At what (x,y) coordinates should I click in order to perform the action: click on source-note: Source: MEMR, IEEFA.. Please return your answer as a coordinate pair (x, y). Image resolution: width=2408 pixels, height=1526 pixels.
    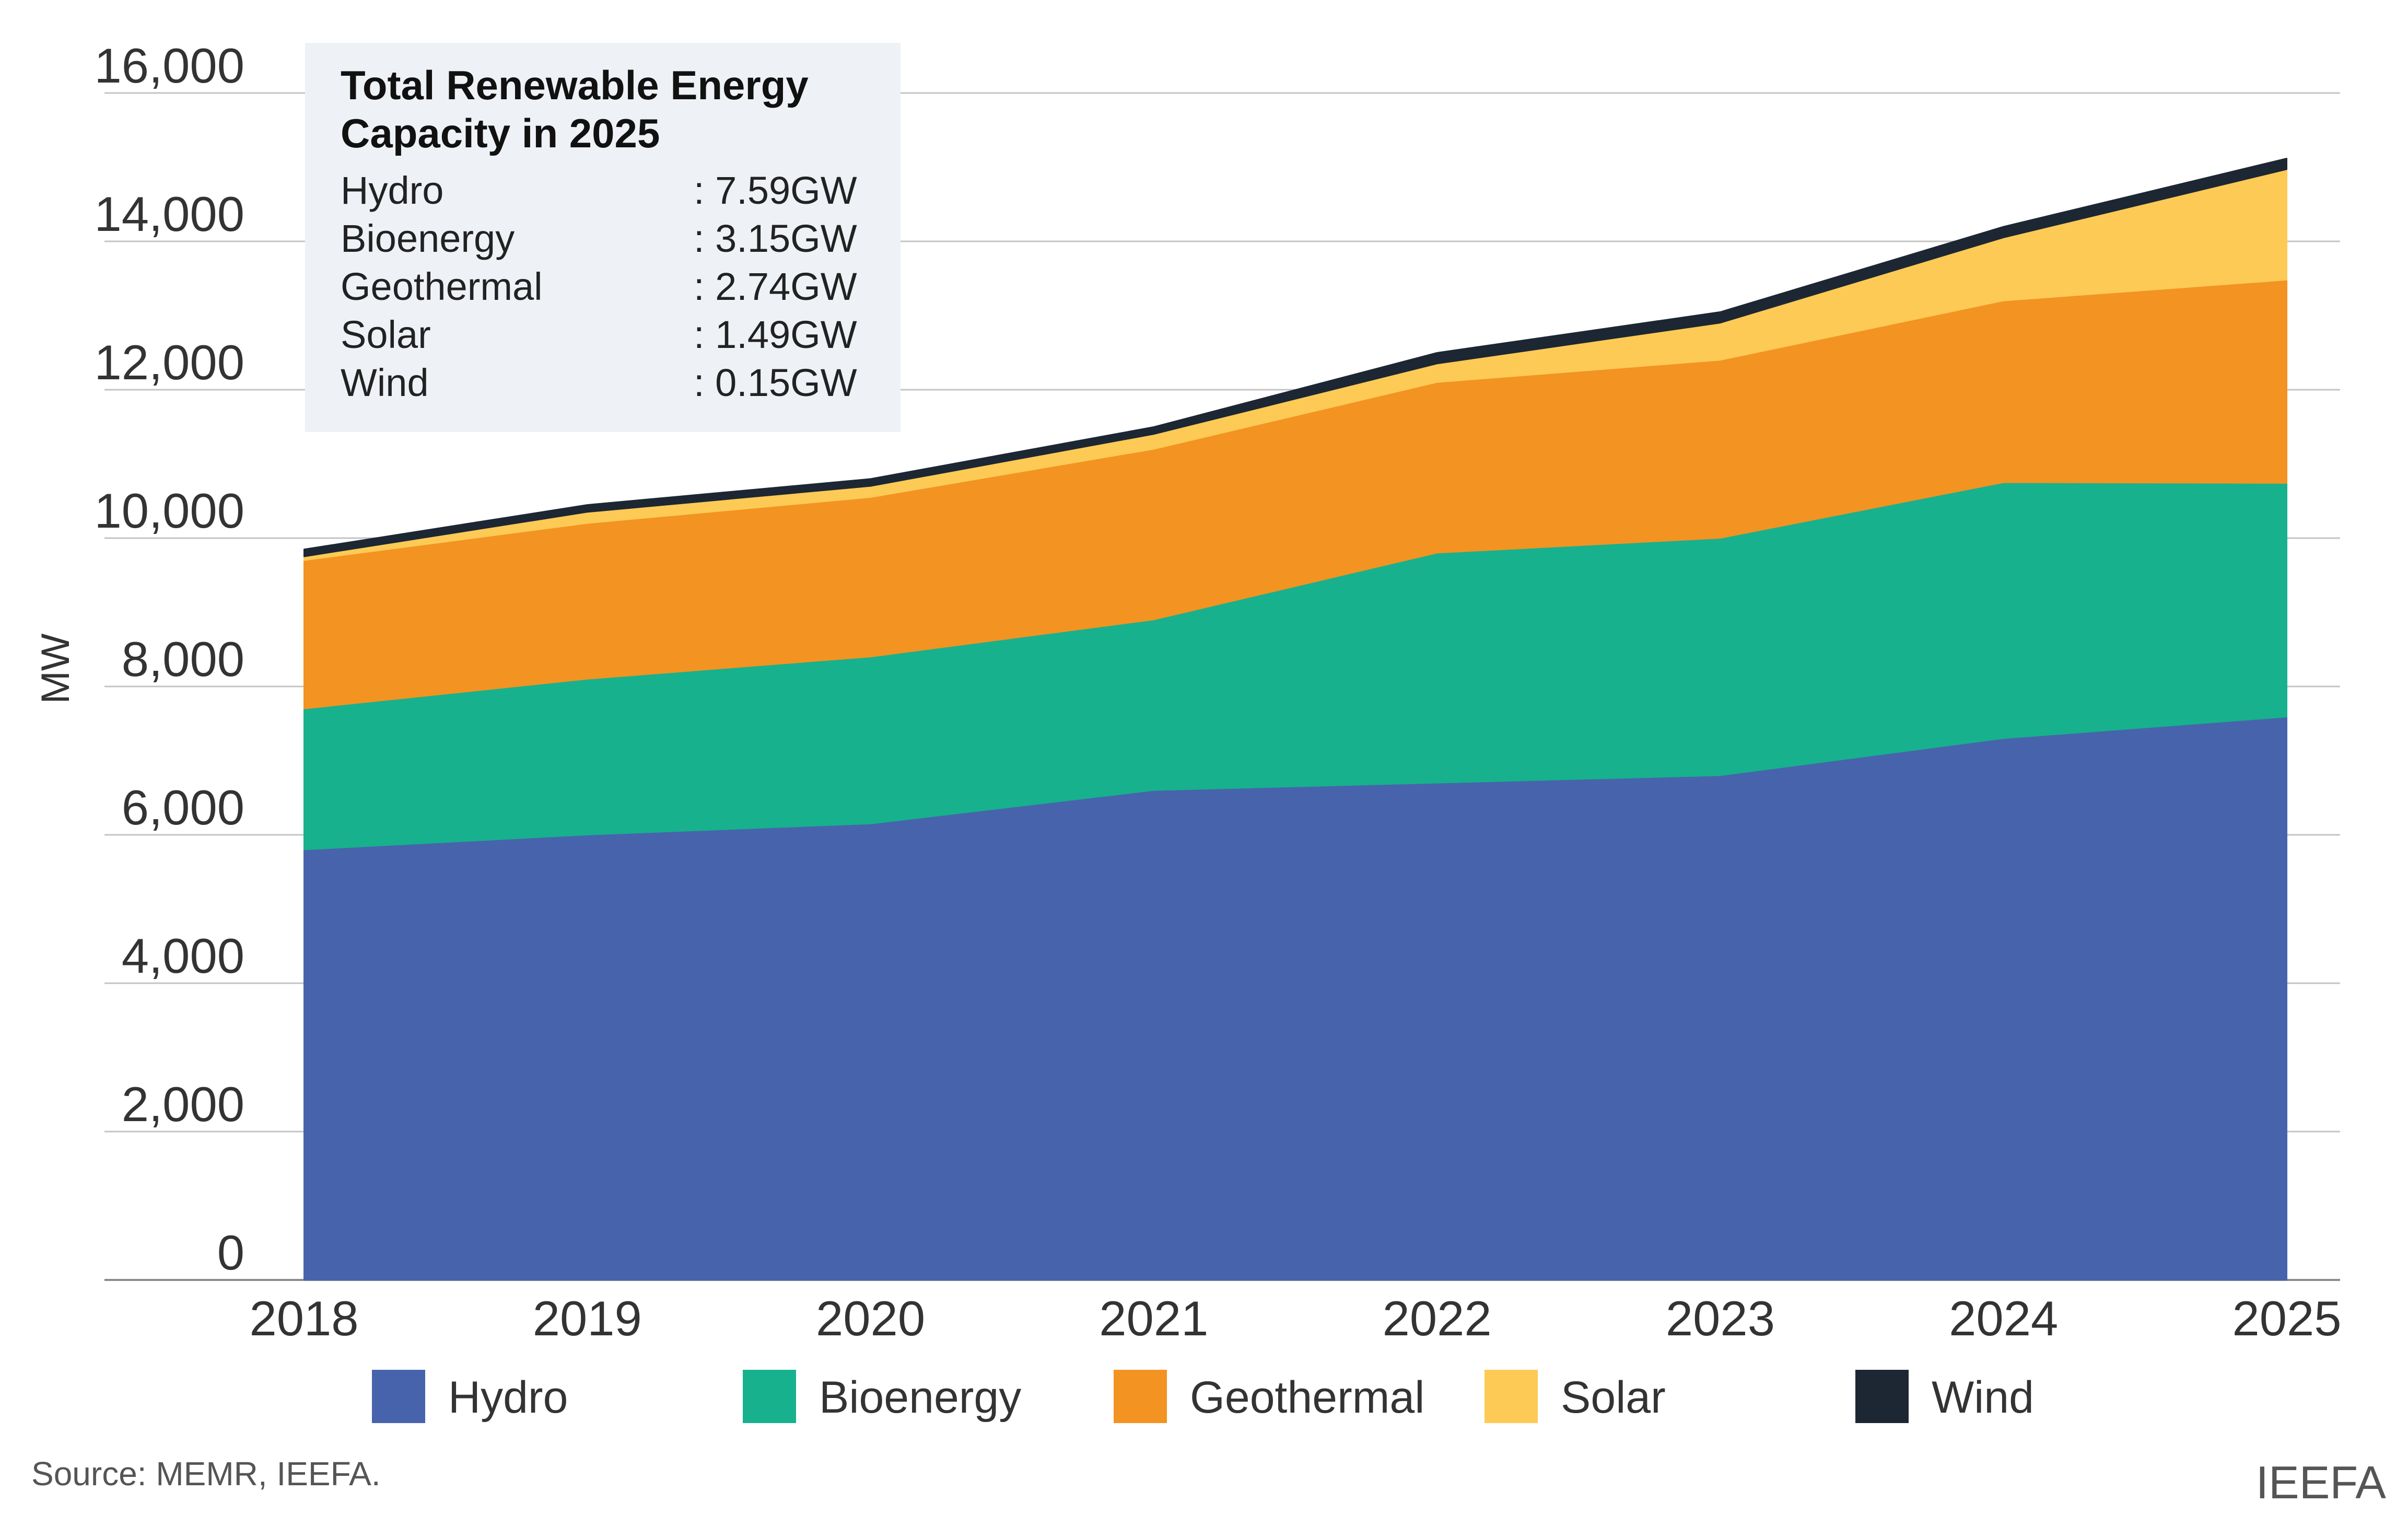
    Looking at the image, I should click on (206, 1474).